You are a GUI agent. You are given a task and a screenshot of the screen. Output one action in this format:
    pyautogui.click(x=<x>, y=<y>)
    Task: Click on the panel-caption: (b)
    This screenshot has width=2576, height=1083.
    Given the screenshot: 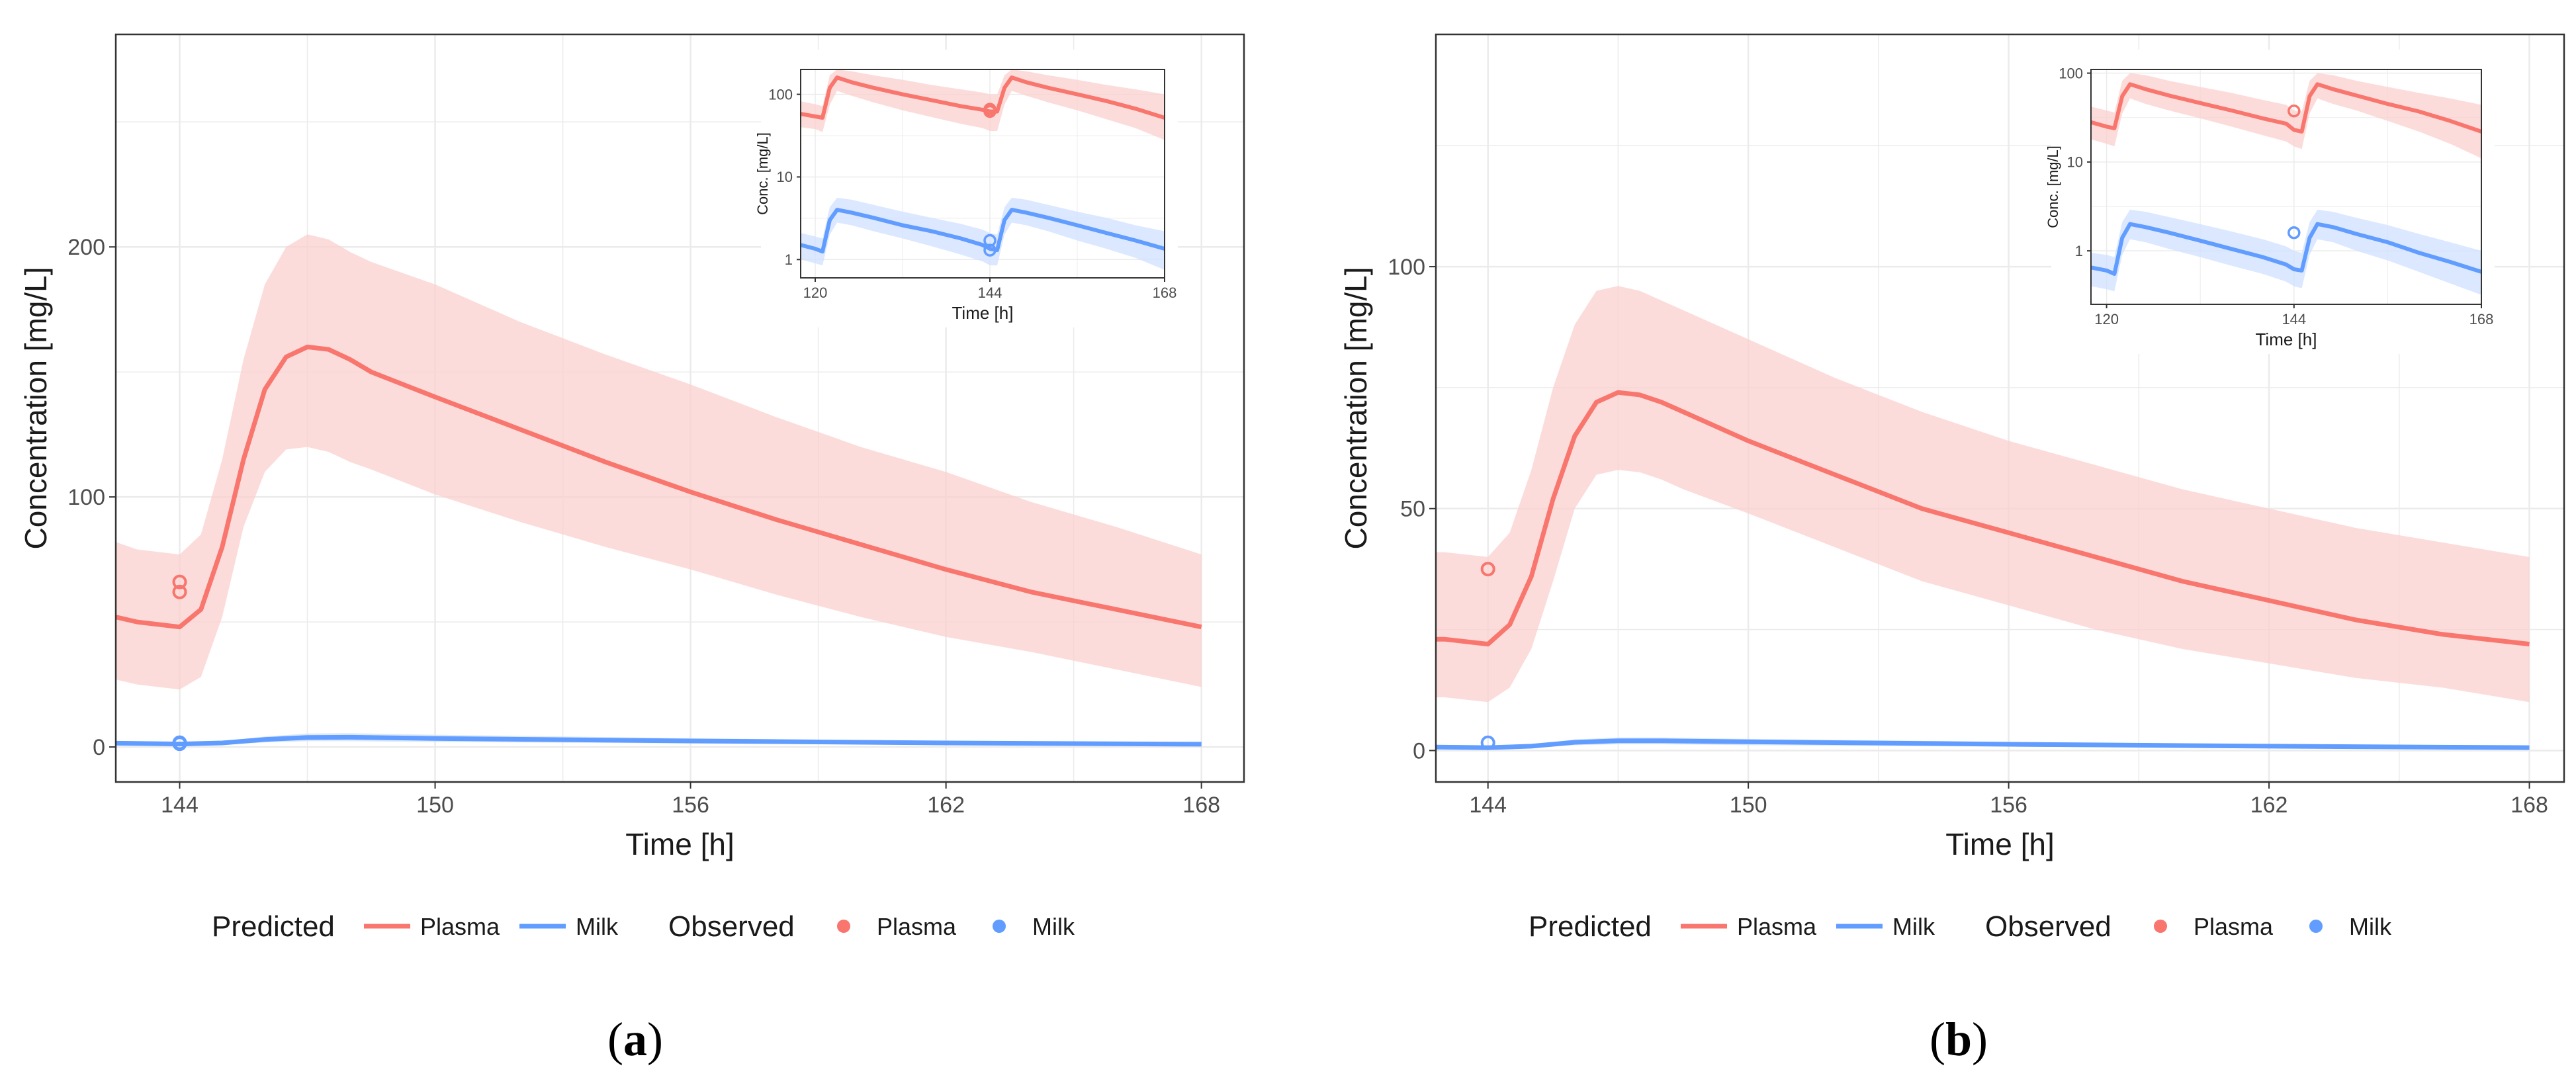 What is the action you would take?
    pyautogui.click(x=1959, y=1039)
    